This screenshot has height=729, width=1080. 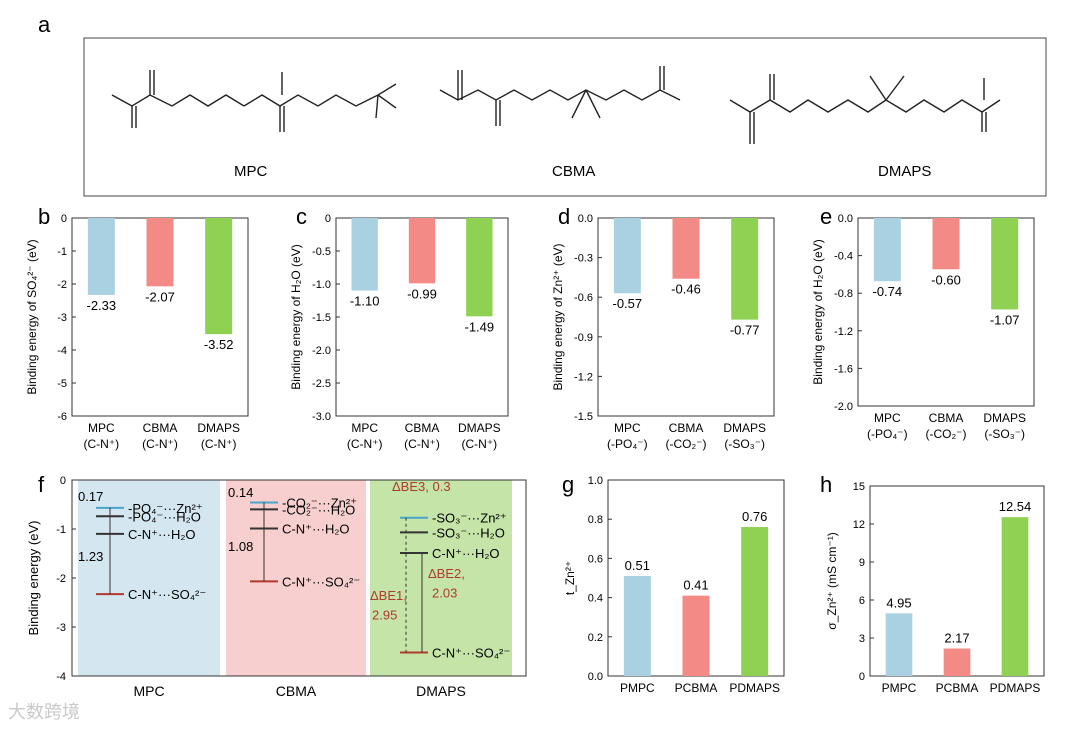 I want to click on data-label: -0.46, so click(x=686, y=289).